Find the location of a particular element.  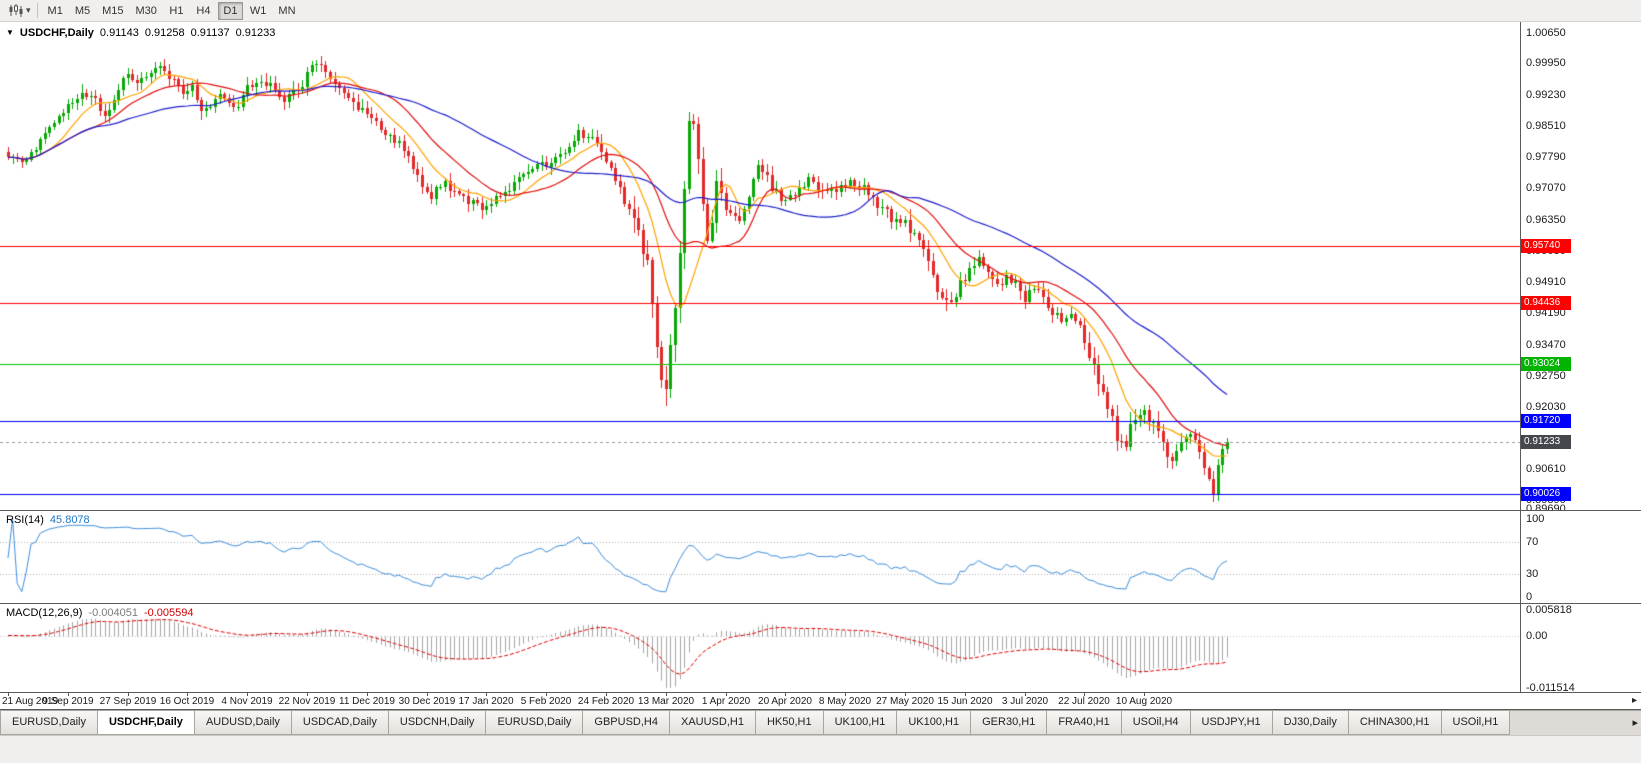

rsi-axis-label: 30 is located at coordinates (1532, 573).